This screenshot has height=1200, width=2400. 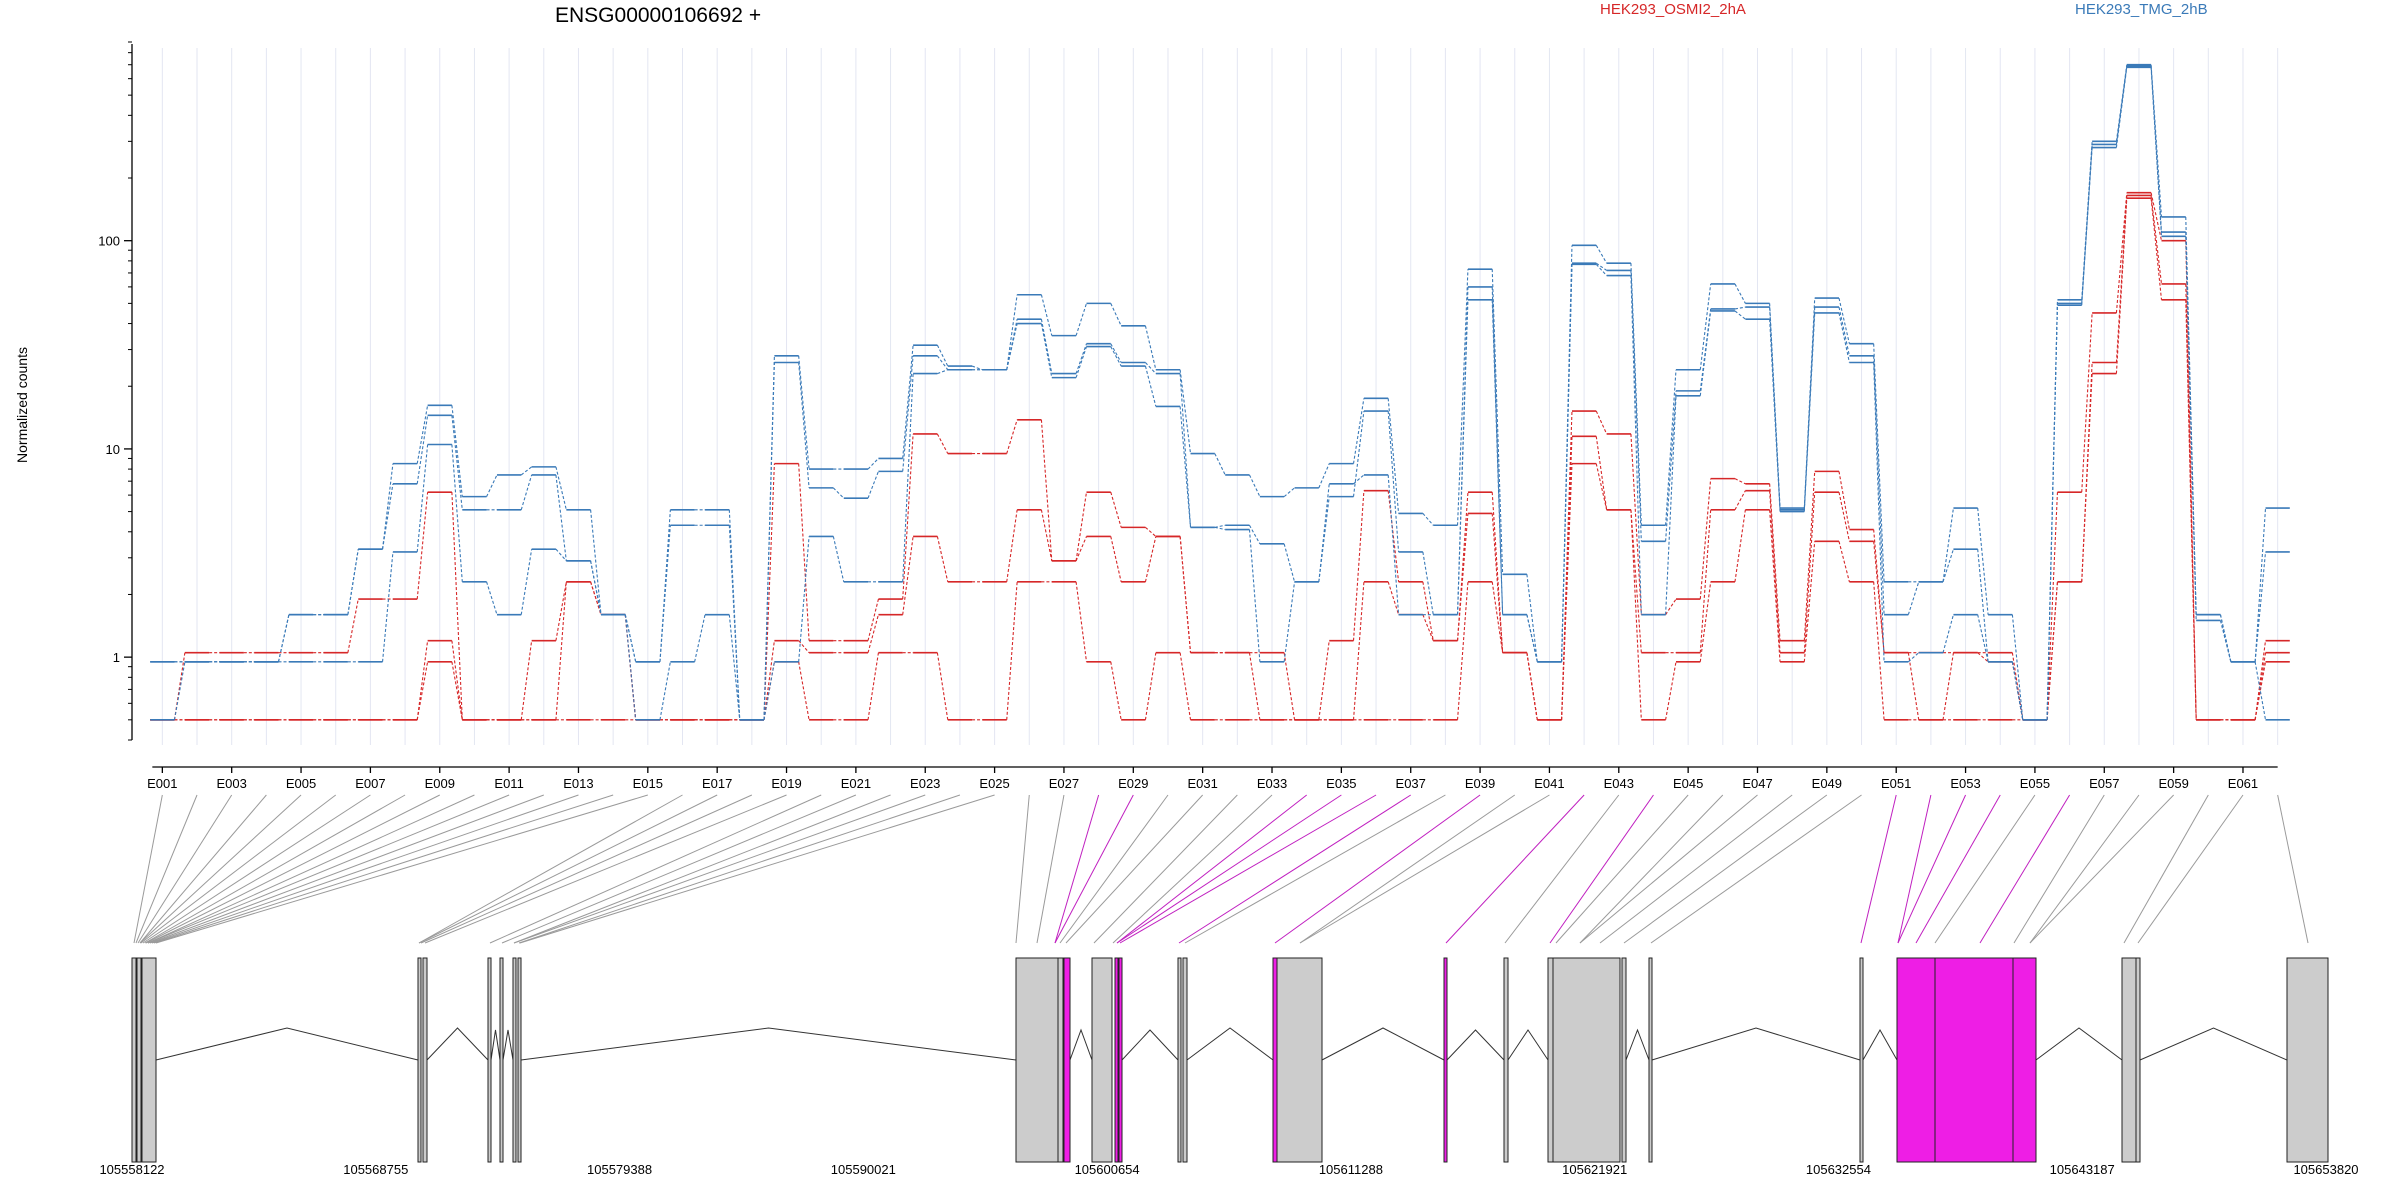 What do you see at coordinates (375, 1169) in the screenshot?
I see `coordinate-label: 105568755` at bounding box center [375, 1169].